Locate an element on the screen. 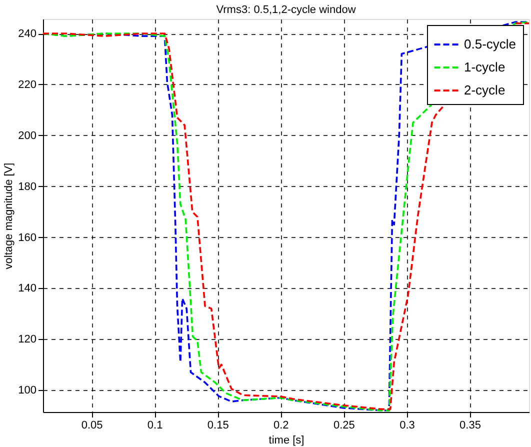  legend-label: 0.5-cycle is located at coordinates (490, 44).